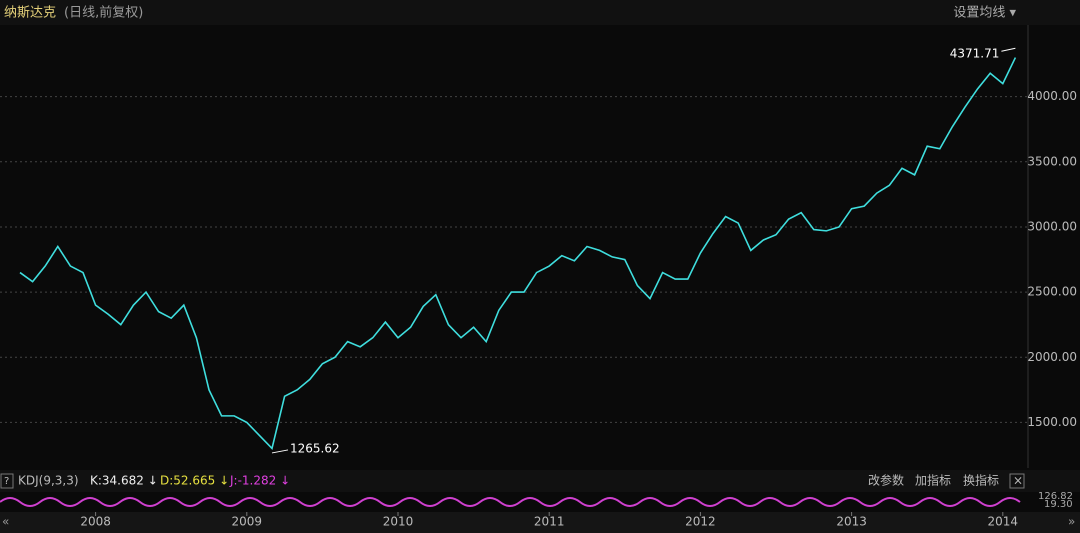 The image size is (1080, 533). What do you see at coordinates (1008, 49) in the screenshot?
I see `high-marker` at bounding box center [1008, 49].